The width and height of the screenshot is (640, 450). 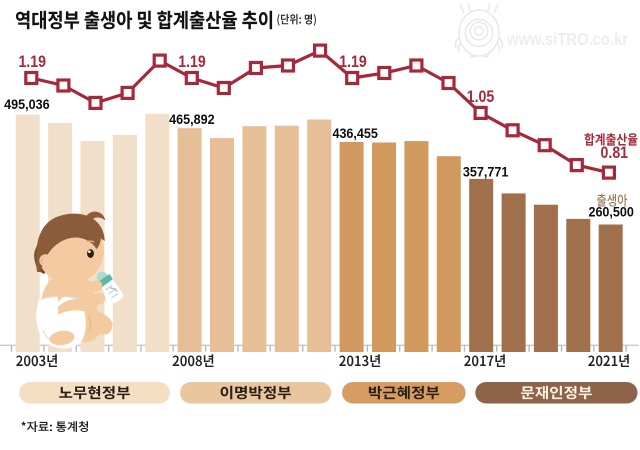 What do you see at coordinates (27, 105) in the screenshot?
I see `svg-text: 495,036` at bounding box center [27, 105].